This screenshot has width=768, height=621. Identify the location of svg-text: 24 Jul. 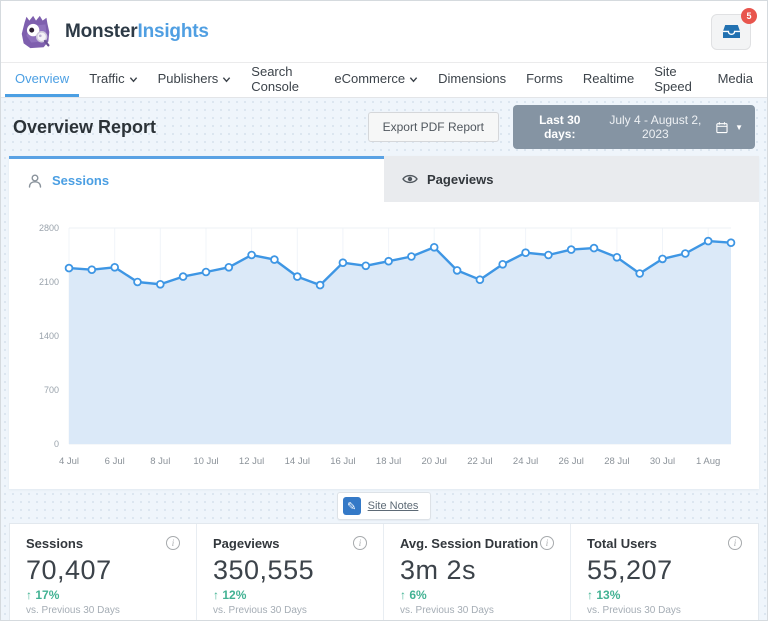
(525, 461).